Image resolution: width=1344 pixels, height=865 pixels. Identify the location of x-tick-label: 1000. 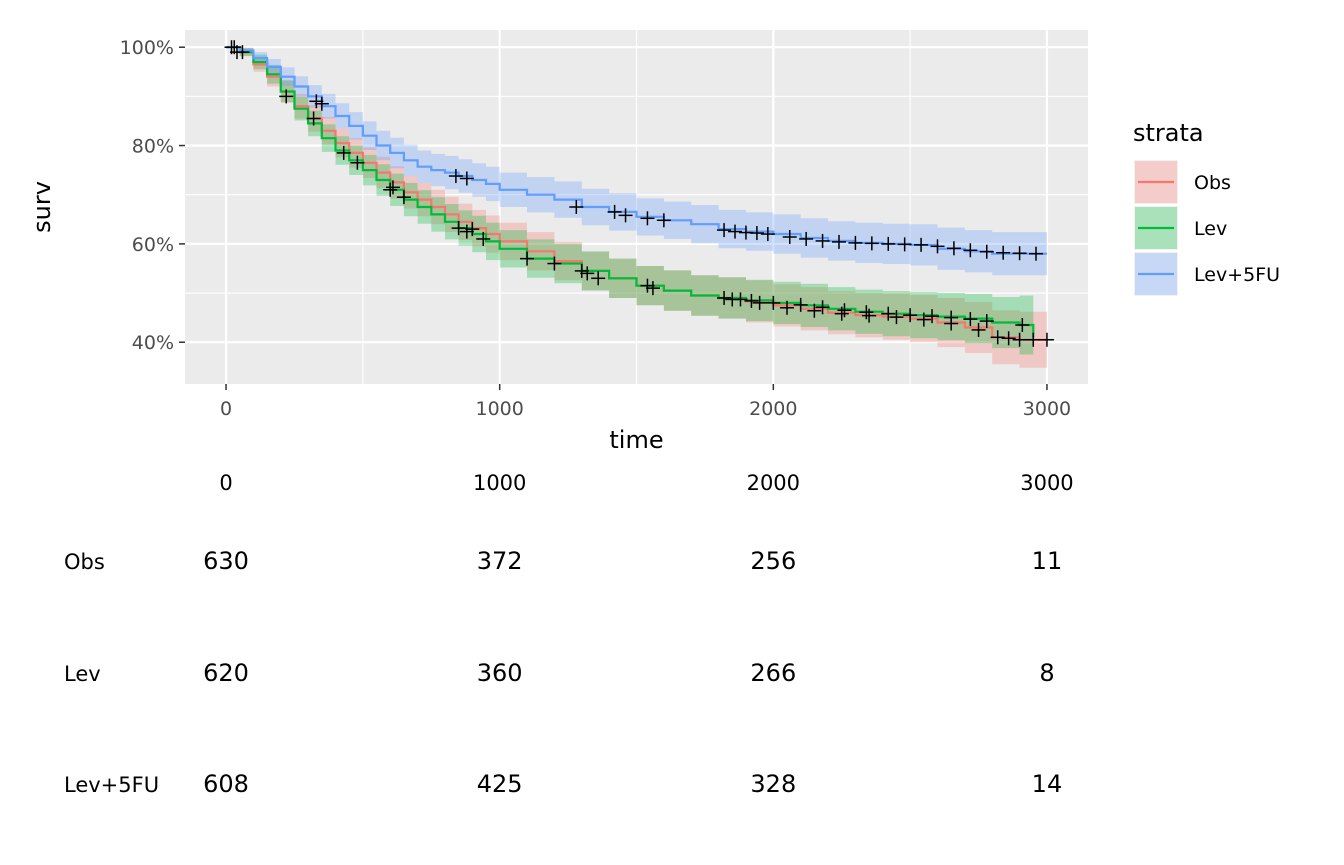
(500, 409).